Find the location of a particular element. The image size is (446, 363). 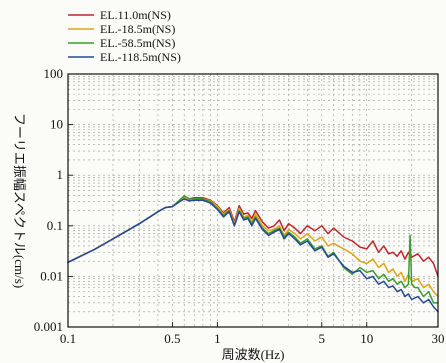

y-tick-label: 100 is located at coordinates (54, 73).